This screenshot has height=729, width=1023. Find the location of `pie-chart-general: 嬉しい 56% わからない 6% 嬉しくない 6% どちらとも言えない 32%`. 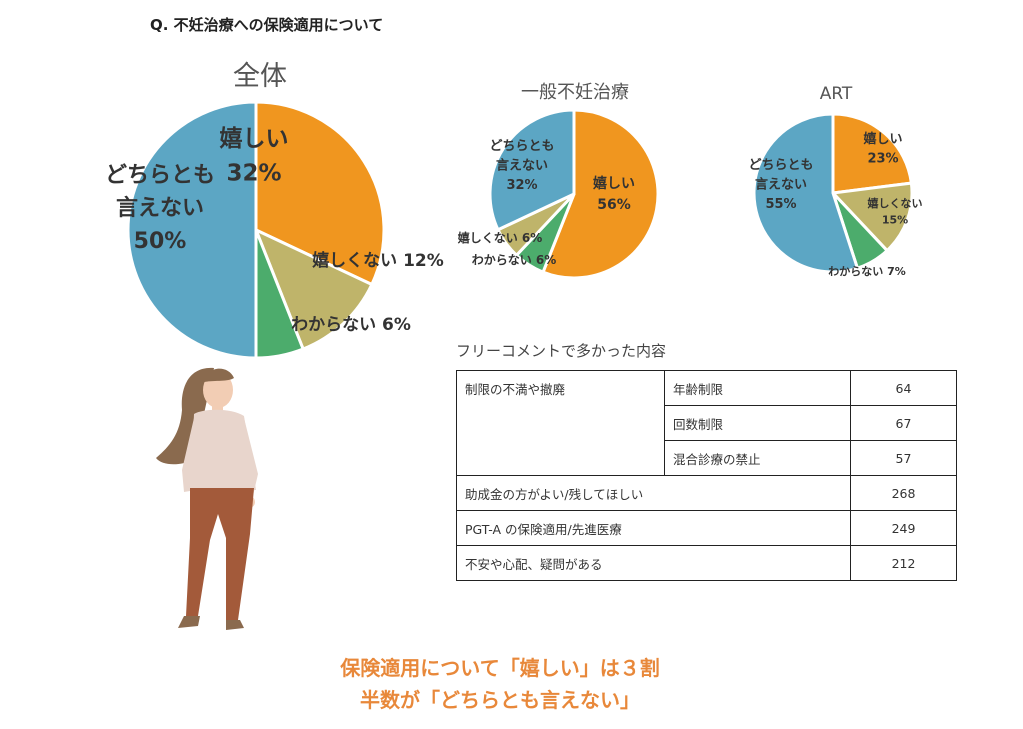

pie-chart-general: 嬉しい 56% わからない 6% 嬉しくない 6% どちらとも言えない 32% is located at coordinates (559, 194).